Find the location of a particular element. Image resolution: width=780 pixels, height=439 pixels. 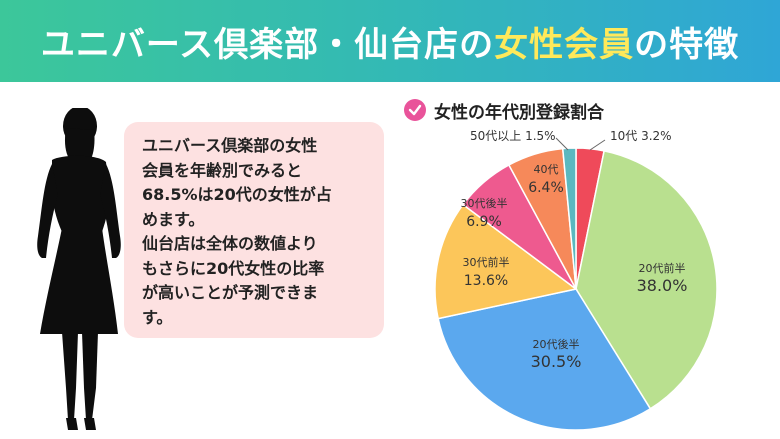

check-circle-icon is located at coordinates (415, 110).